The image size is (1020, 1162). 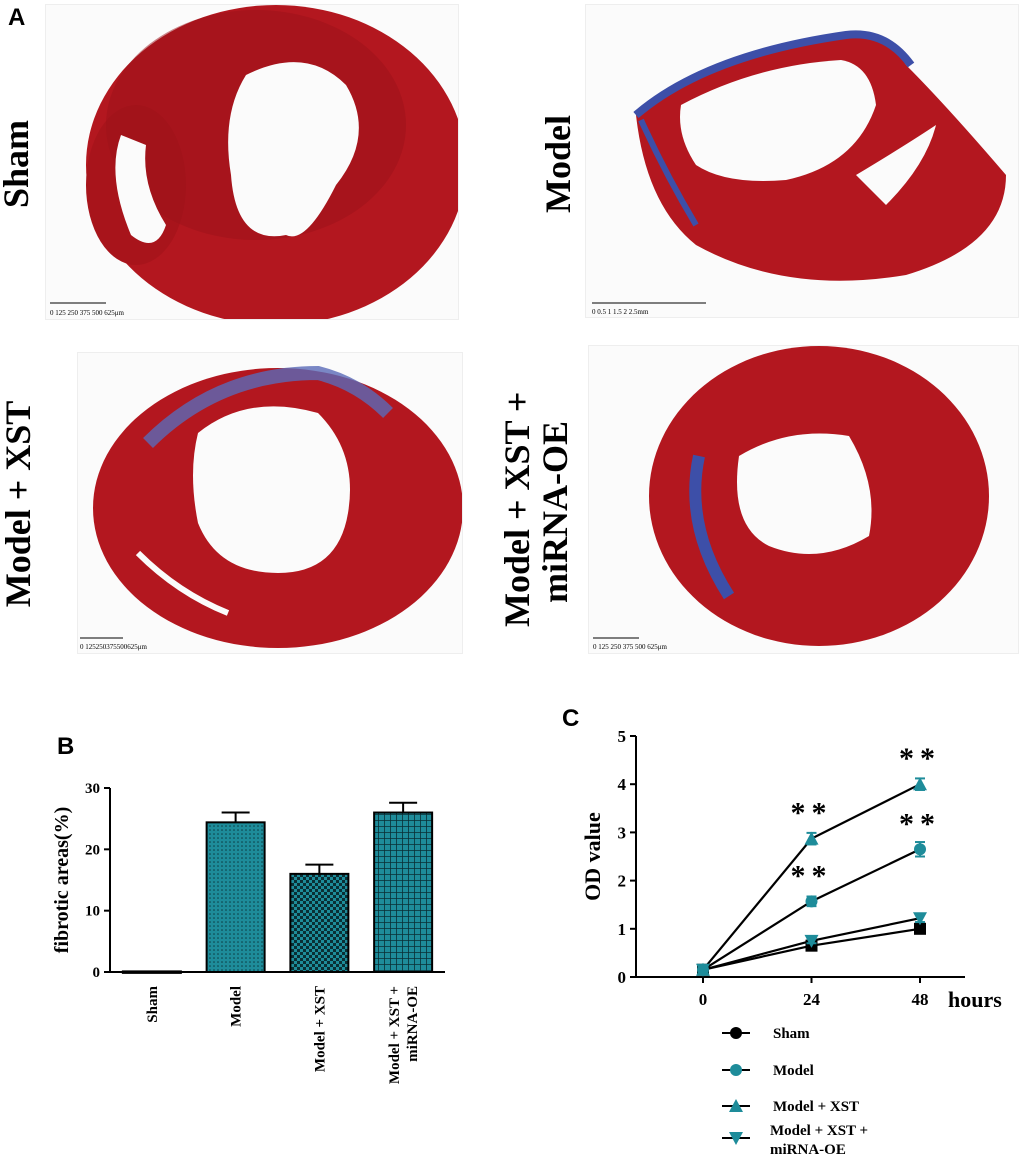 I want to click on panel-a-label: A, so click(x=17, y=17).